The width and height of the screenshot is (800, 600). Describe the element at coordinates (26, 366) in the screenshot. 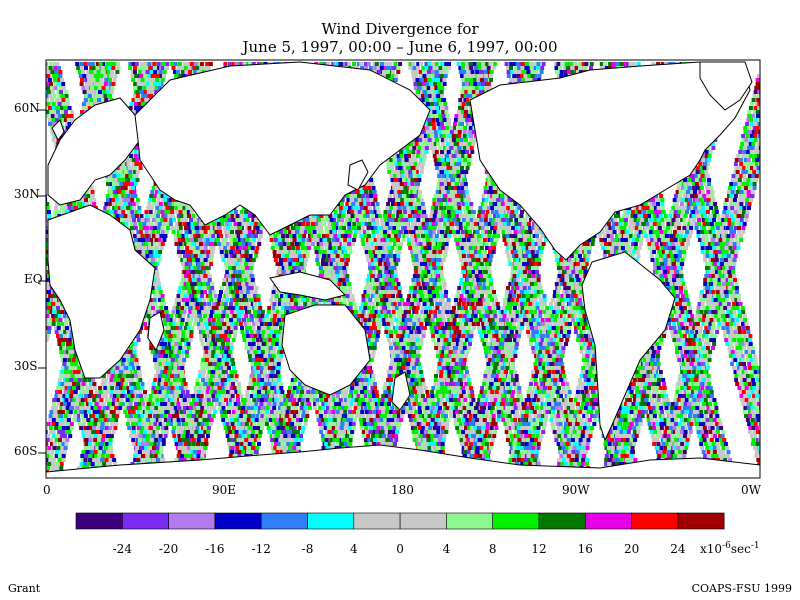

I see `lat-label-30s: 30S` at that location.